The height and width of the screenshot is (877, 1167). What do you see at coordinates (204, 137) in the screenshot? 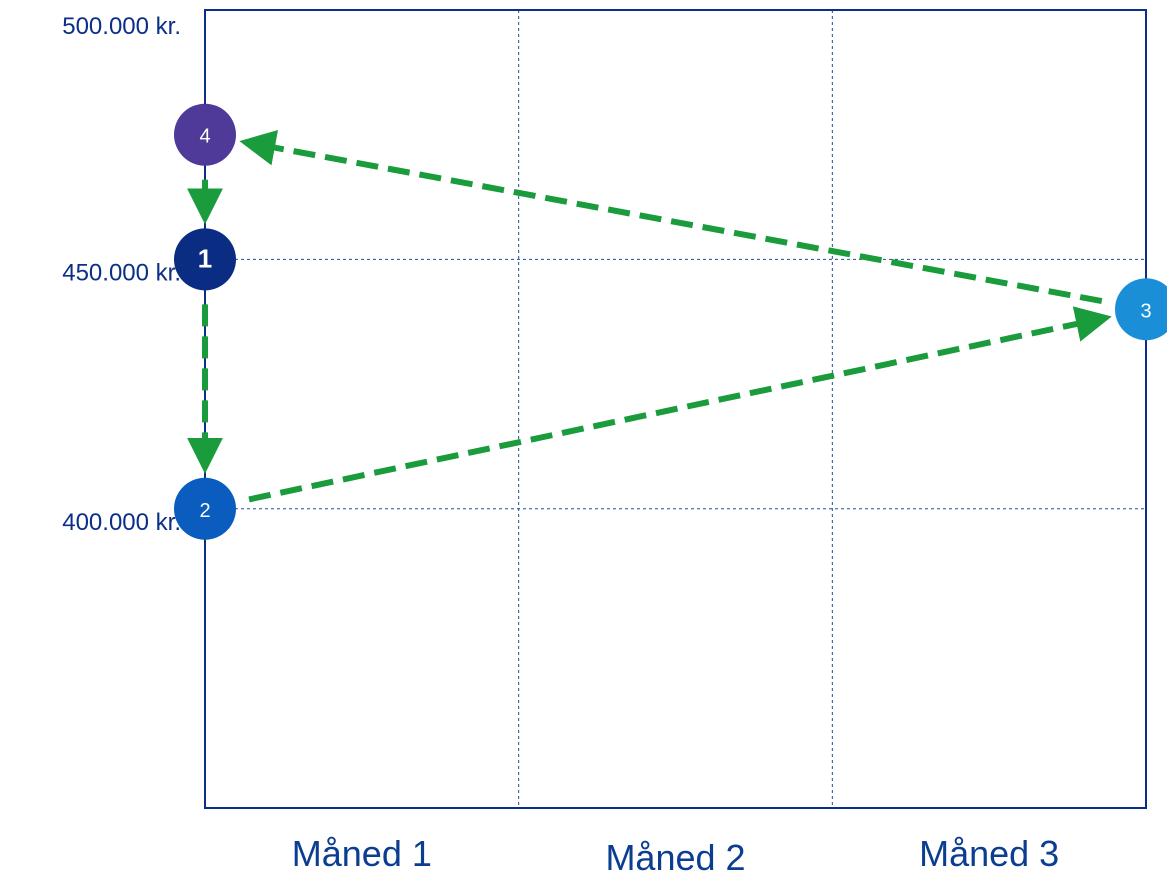
I see `point-label: 4` at bounding box center [204, 137].